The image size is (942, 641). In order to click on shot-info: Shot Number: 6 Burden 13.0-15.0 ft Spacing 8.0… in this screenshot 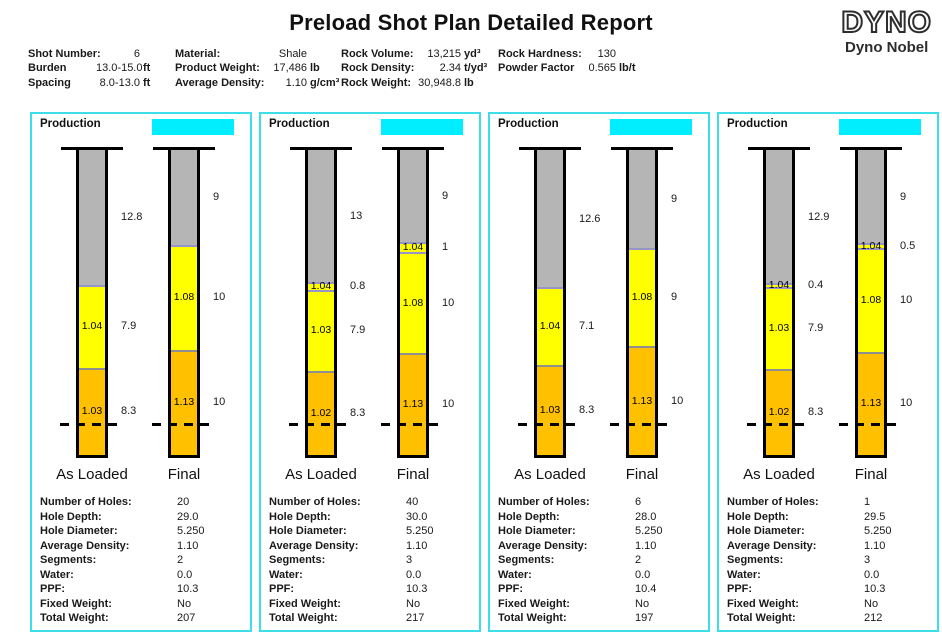, I will do `click(360, 71)`.